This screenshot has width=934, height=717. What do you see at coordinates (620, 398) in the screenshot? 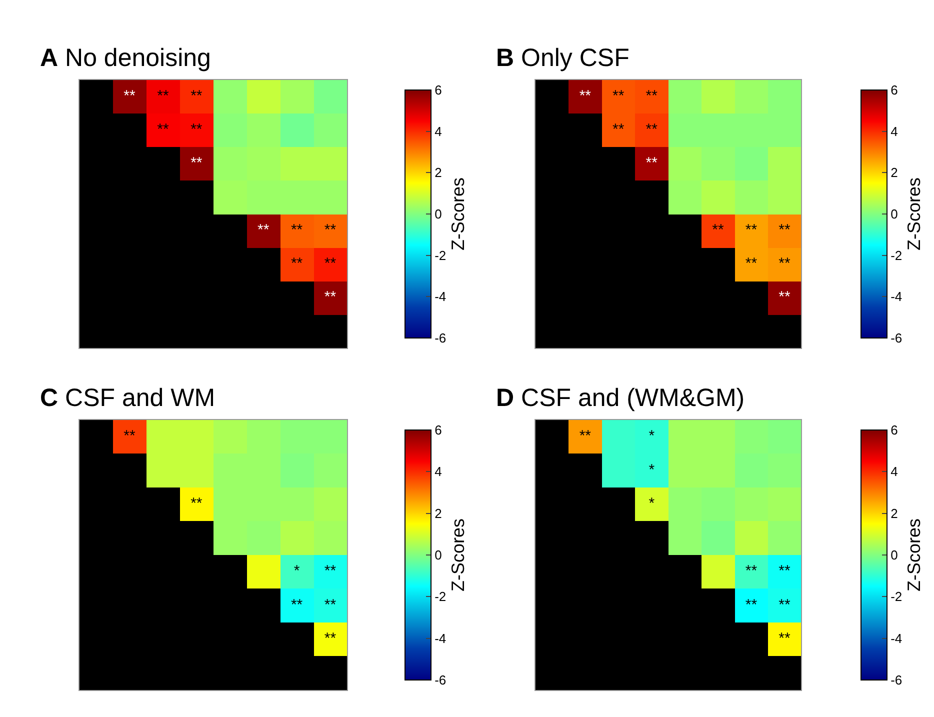
I see `chart-title: D CSF and (WM&GM)` at bounding box center [620, 398].